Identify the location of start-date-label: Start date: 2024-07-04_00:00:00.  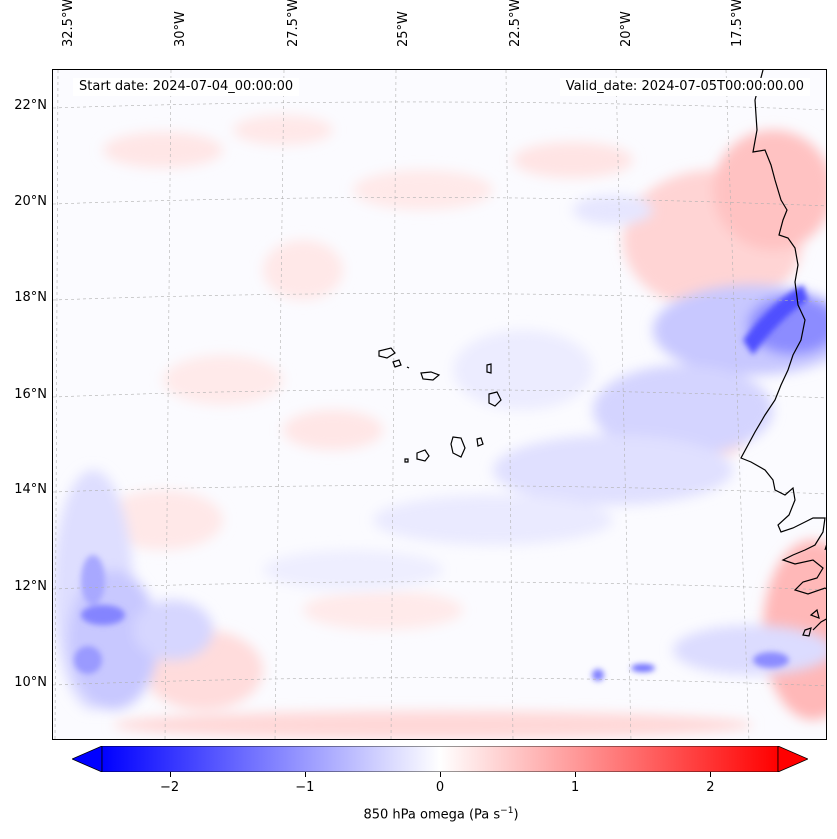
(186, 87).